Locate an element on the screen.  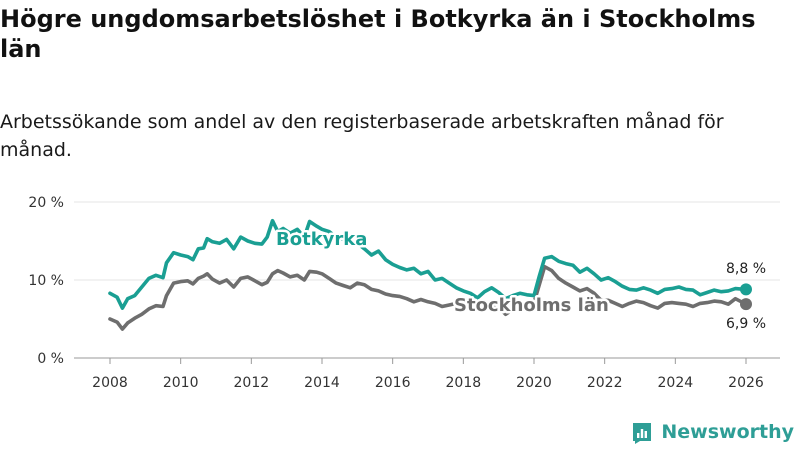
x-tick-label: 2008 is located at coordinates (110, 383).